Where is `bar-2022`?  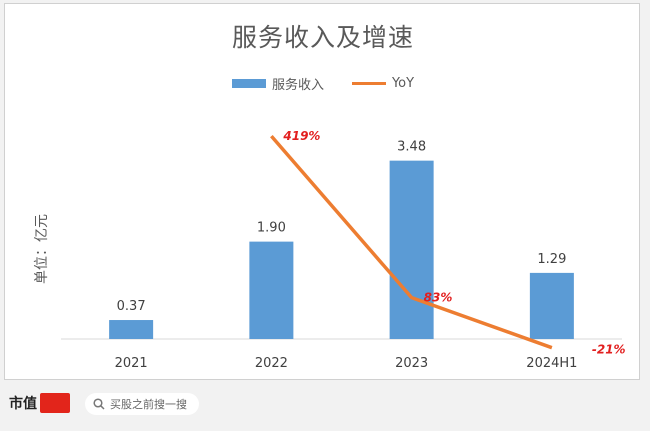 bar-2022 is located at coordinates (271, 290).